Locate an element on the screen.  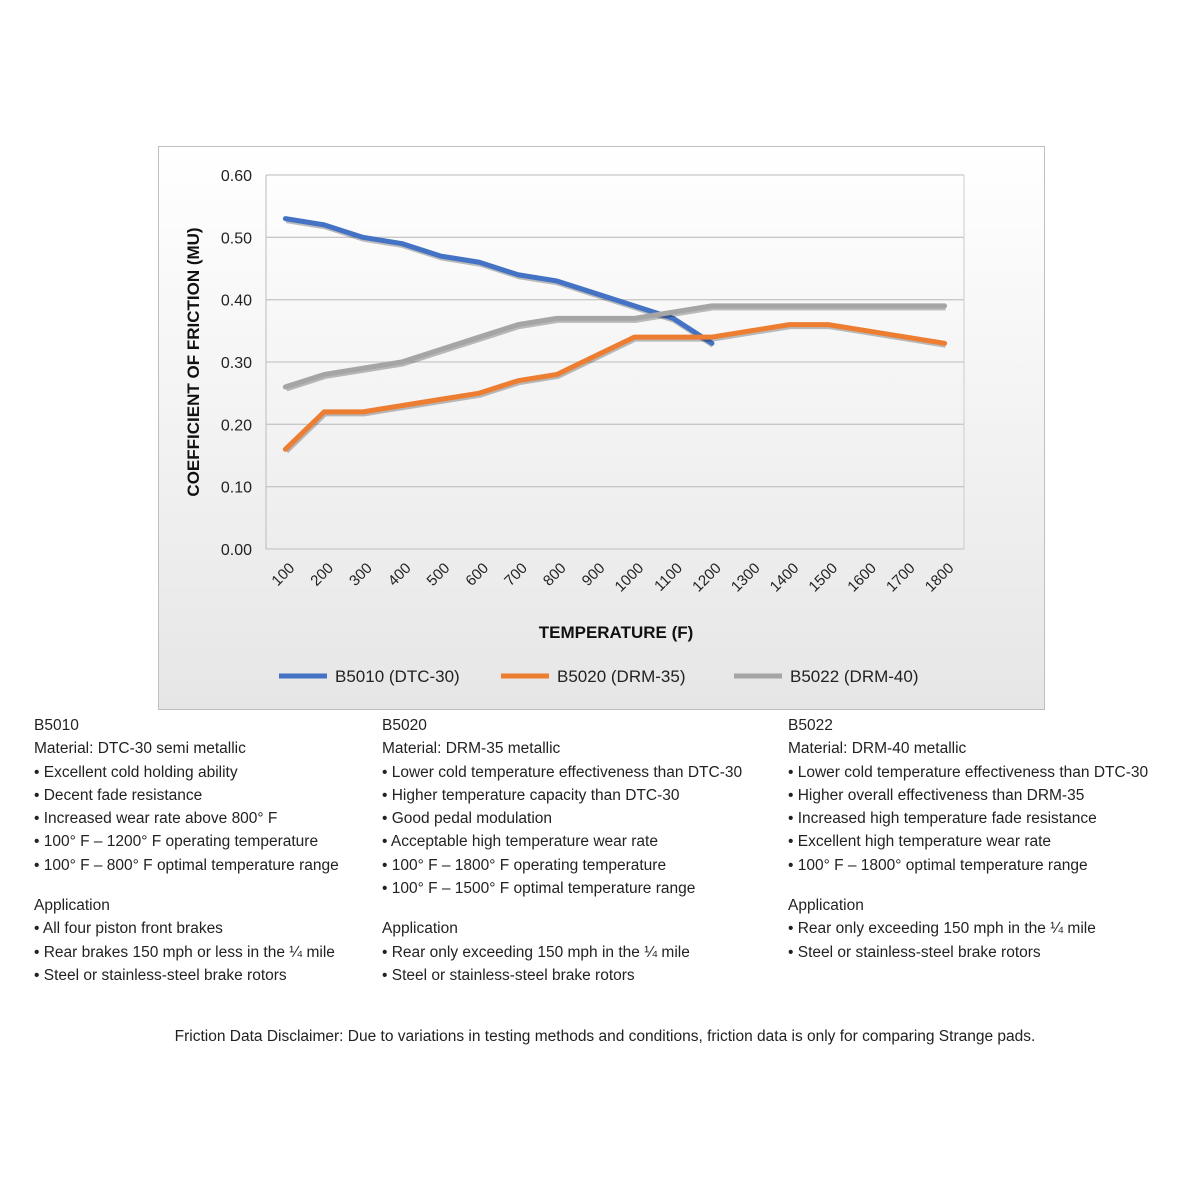
x-tick-label: 1500 is located at coordinates (823, 578).